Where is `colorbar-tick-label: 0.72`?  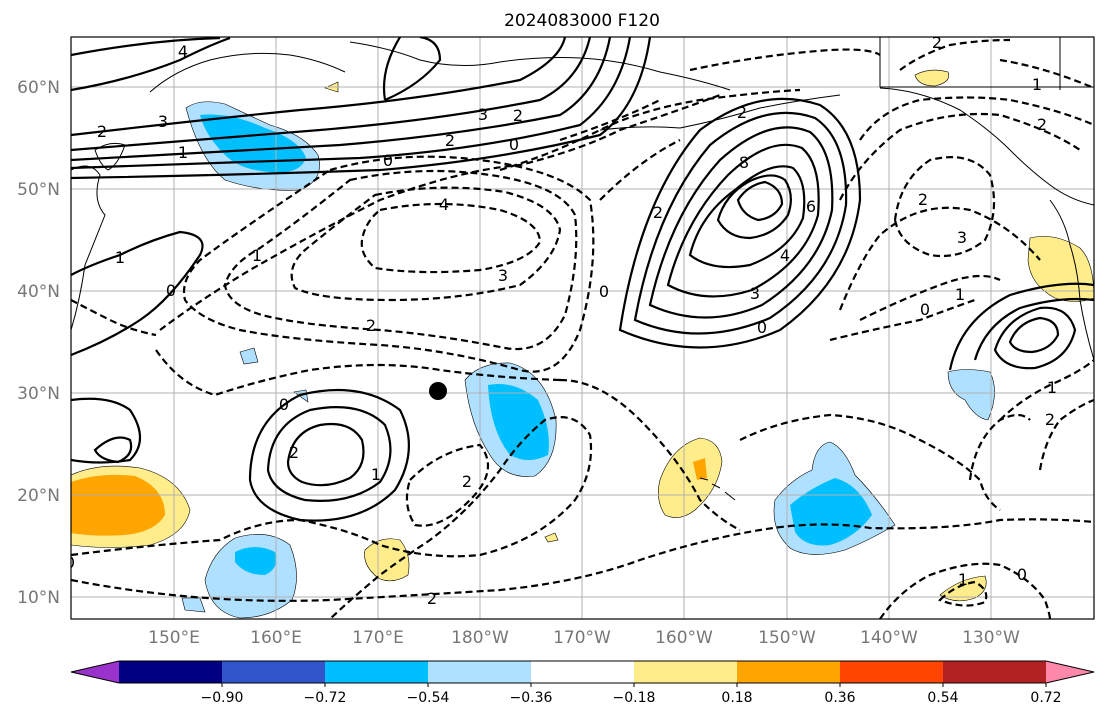
colorbar-tick-label: 0.72 is located at coordinates (1045, 698).